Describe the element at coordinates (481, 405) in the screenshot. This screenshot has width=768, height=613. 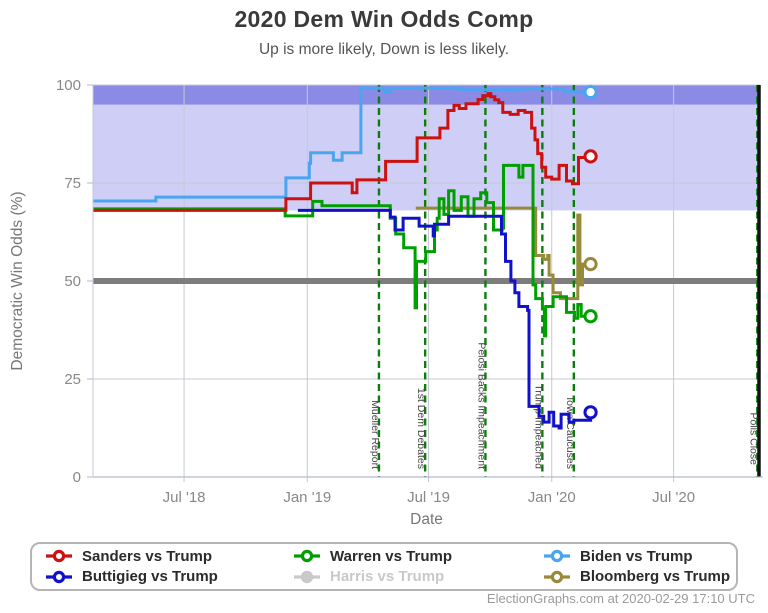
I see `event-label-pelosi-backs-impeachment: Pelosi Backs Impeachment` at that location.